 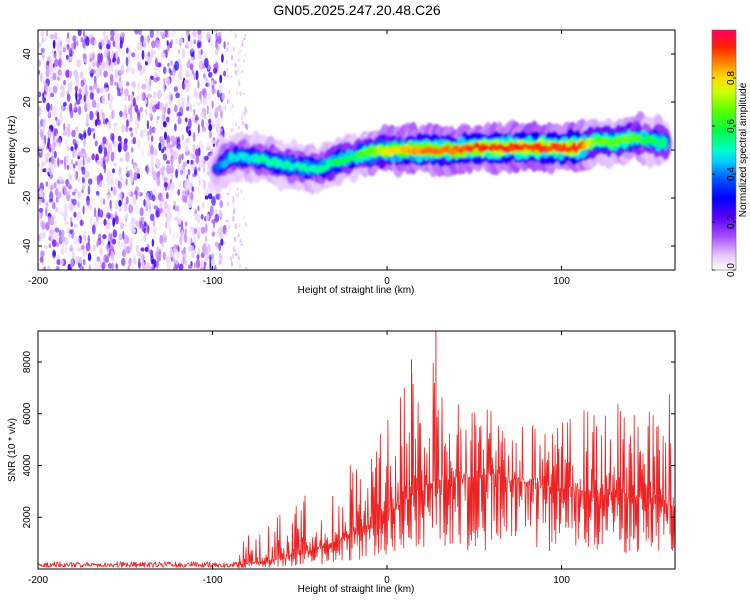 I want to click on y-tick-label: 40, so click(x=27, y=54).